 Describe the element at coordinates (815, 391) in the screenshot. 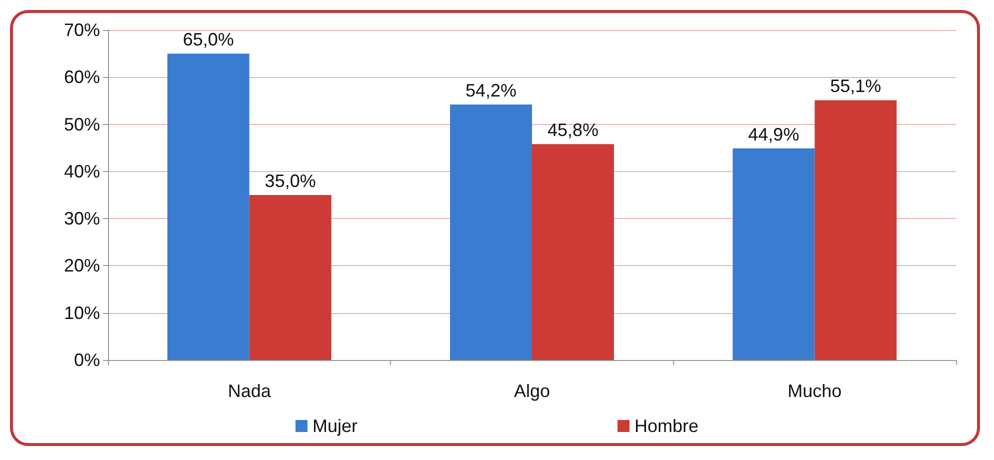

I see `x-tick-label: Mucho` at that location.